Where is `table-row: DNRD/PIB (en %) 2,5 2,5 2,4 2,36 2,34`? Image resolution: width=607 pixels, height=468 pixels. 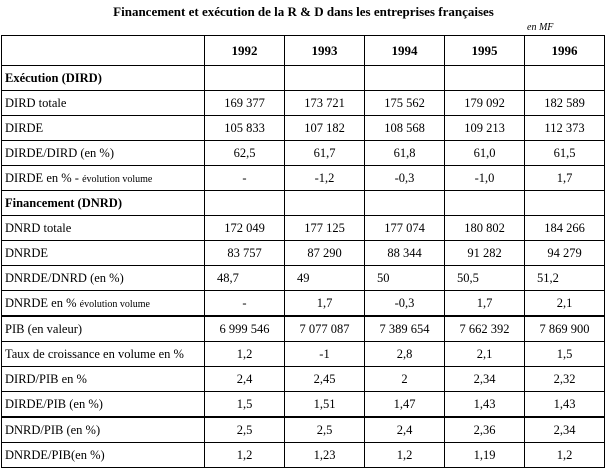
table-row: DNRD/PIB (en %) 2,5 2,5 2,4 2,36 2,34 is located at coordinates (303, 429).